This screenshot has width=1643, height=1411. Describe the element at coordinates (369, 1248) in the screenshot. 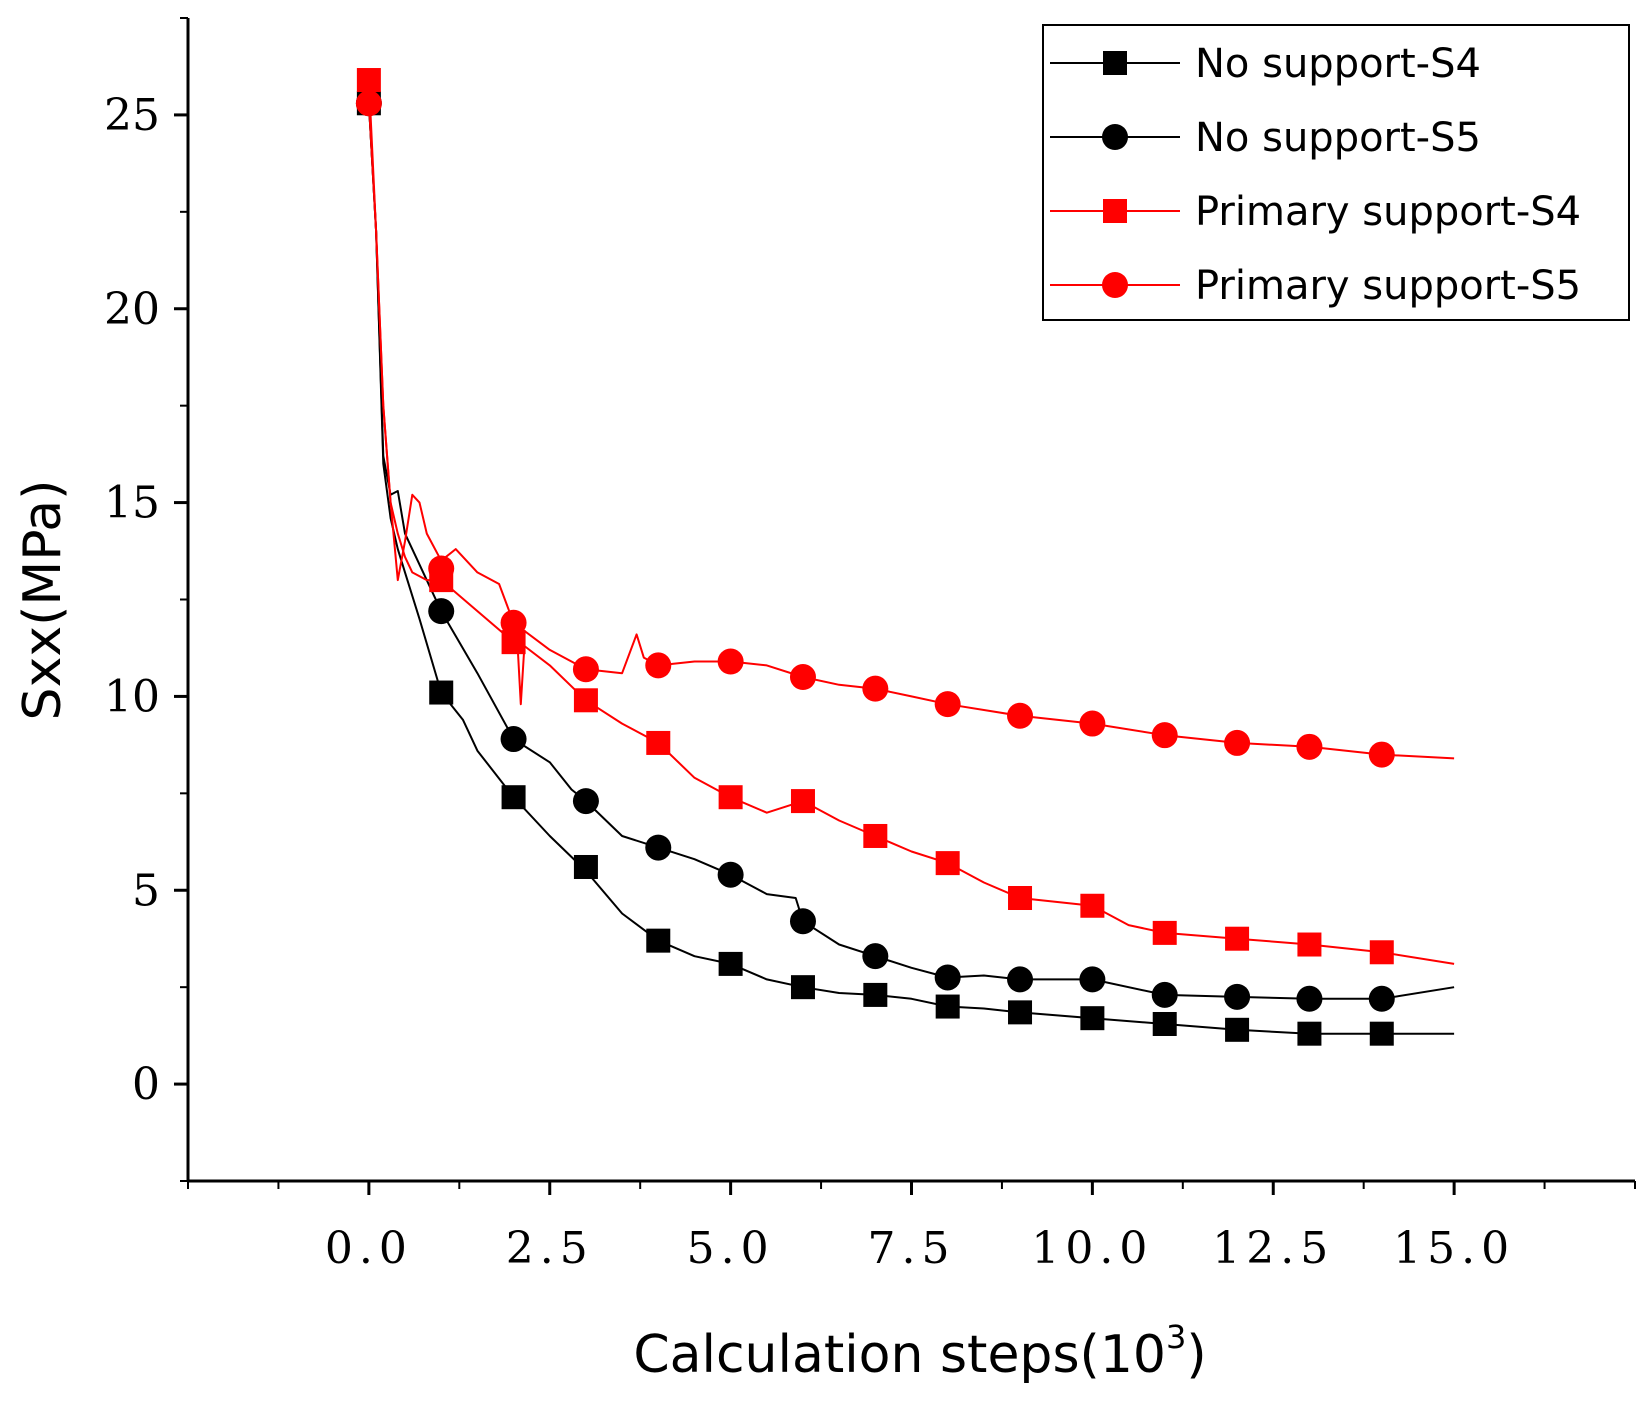

I see `x-tick-label: 0.0` at that location.